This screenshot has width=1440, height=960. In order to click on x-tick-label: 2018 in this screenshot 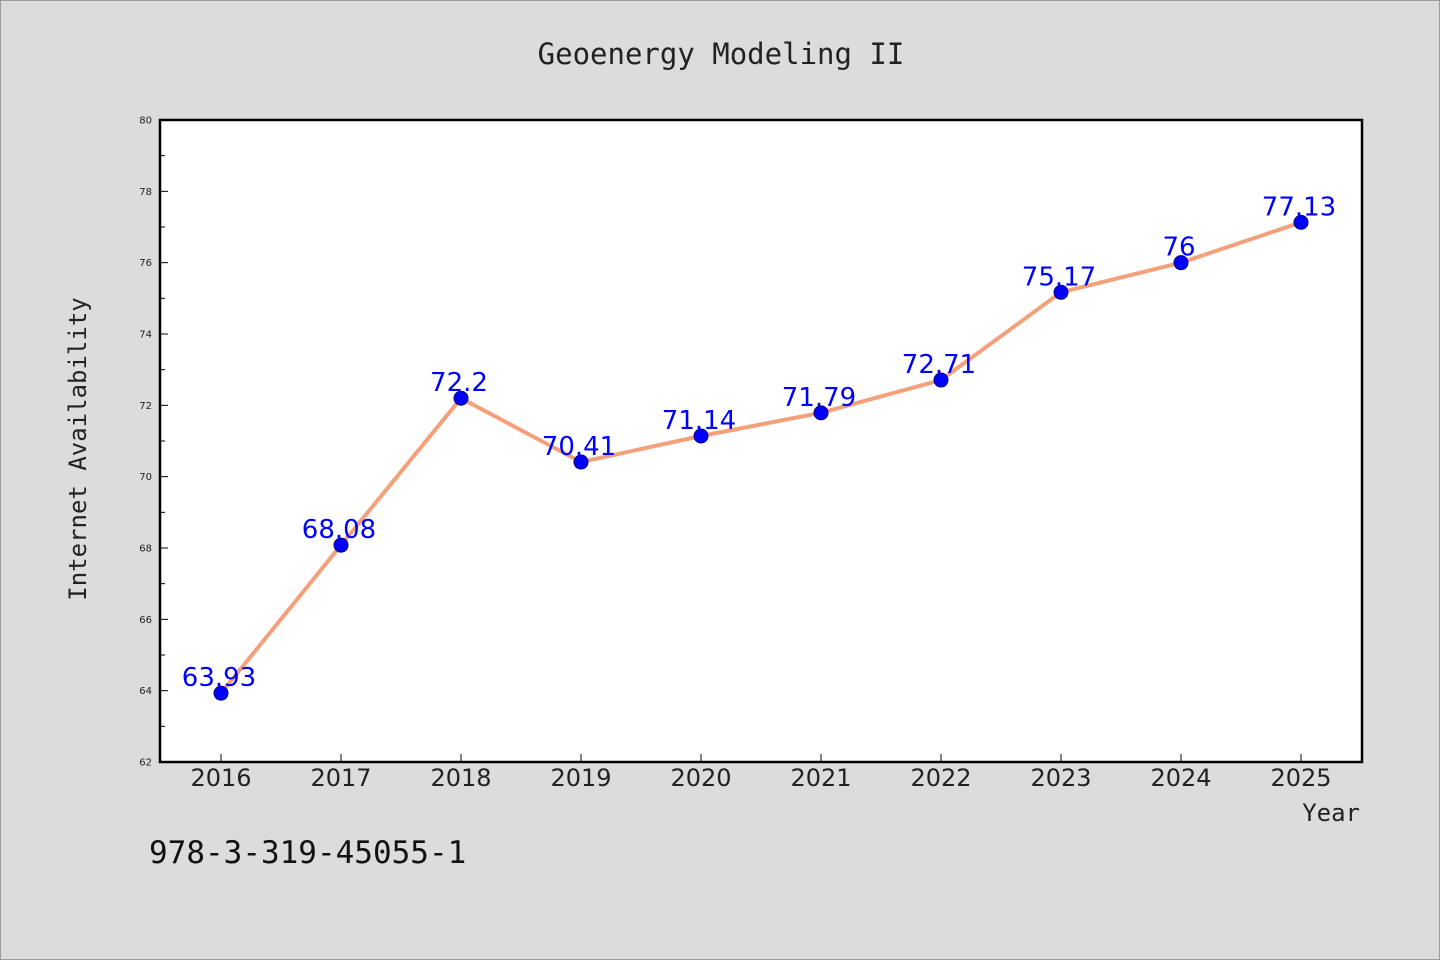, I will do `click(460, 778)`.